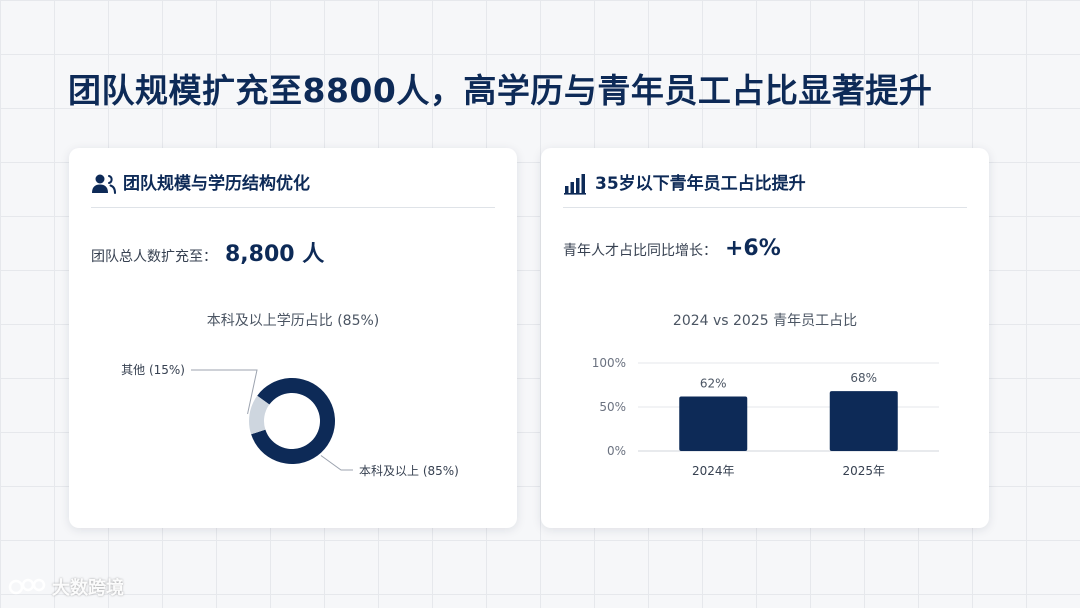  I want to click on page-title: 团队规模扩充至8800人，高学历与青年员工占比显著提升, so click(500, 90).